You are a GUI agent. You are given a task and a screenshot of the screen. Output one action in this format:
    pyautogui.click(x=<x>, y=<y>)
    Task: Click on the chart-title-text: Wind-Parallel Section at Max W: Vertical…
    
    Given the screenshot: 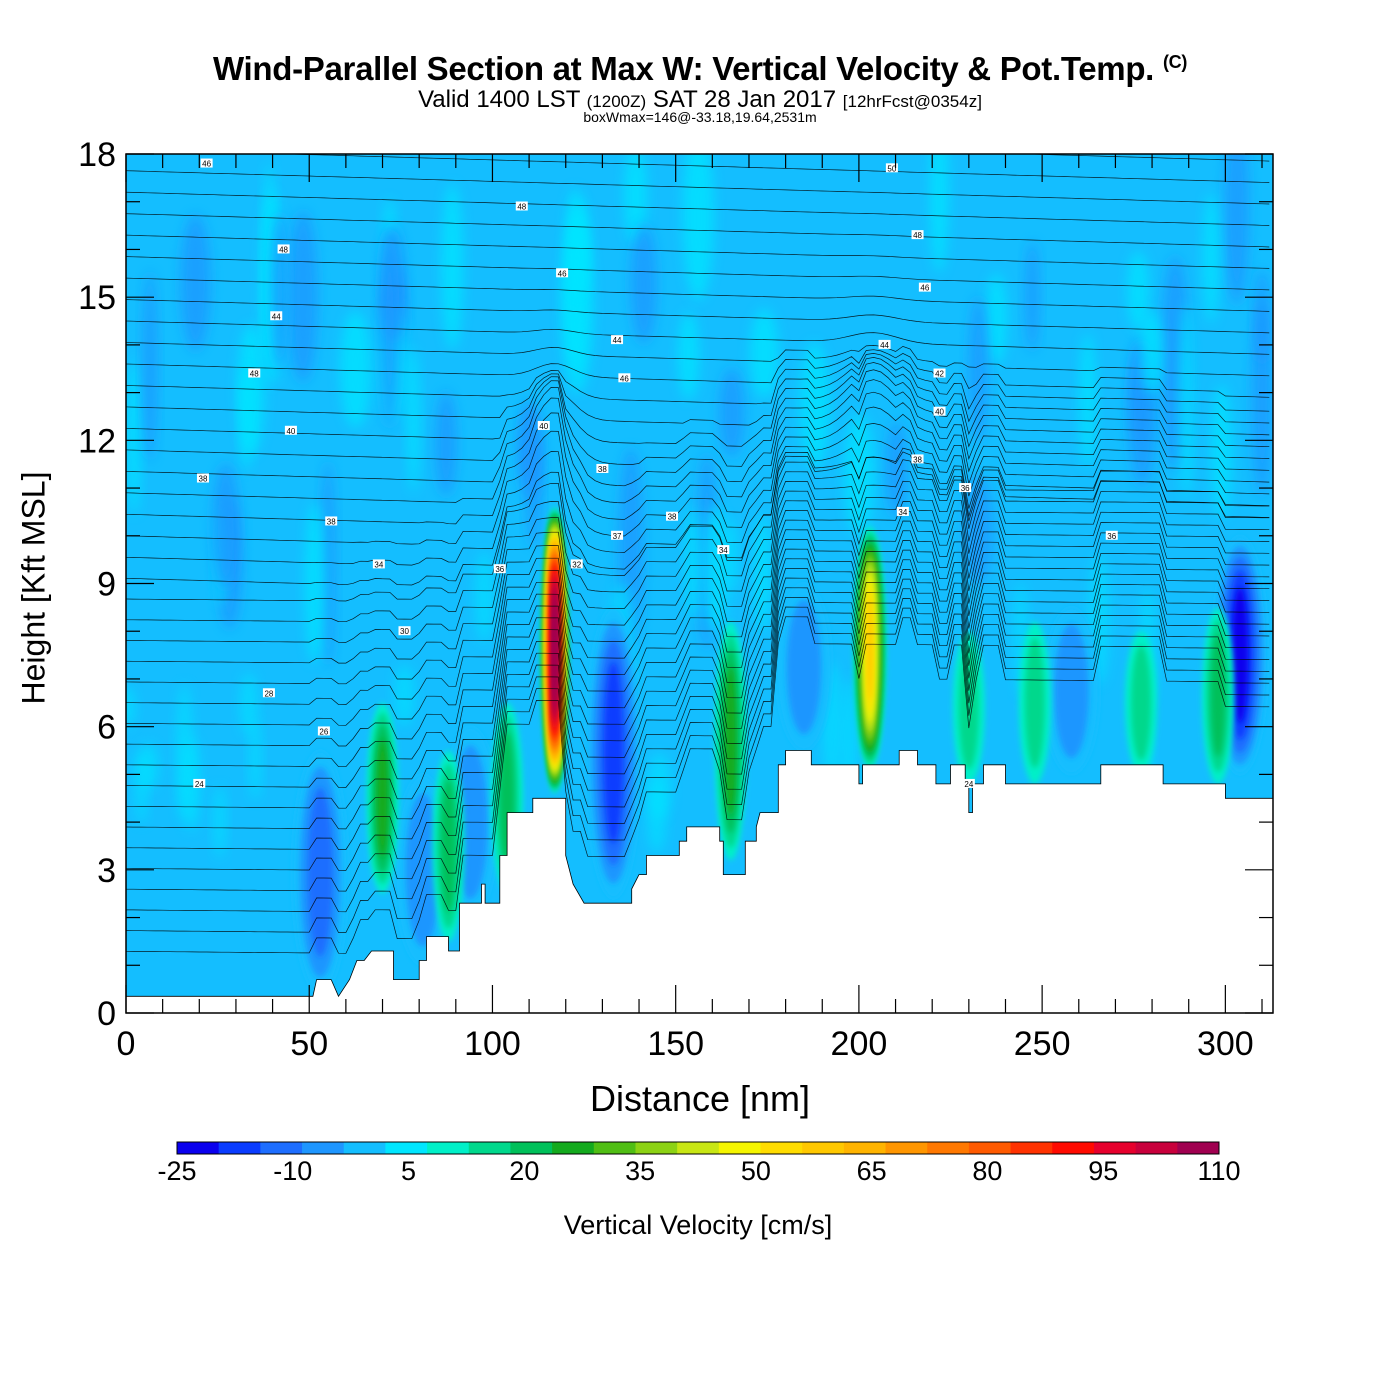 What is the action you would take?
    pyautogui.click(x=683, y=68)
    